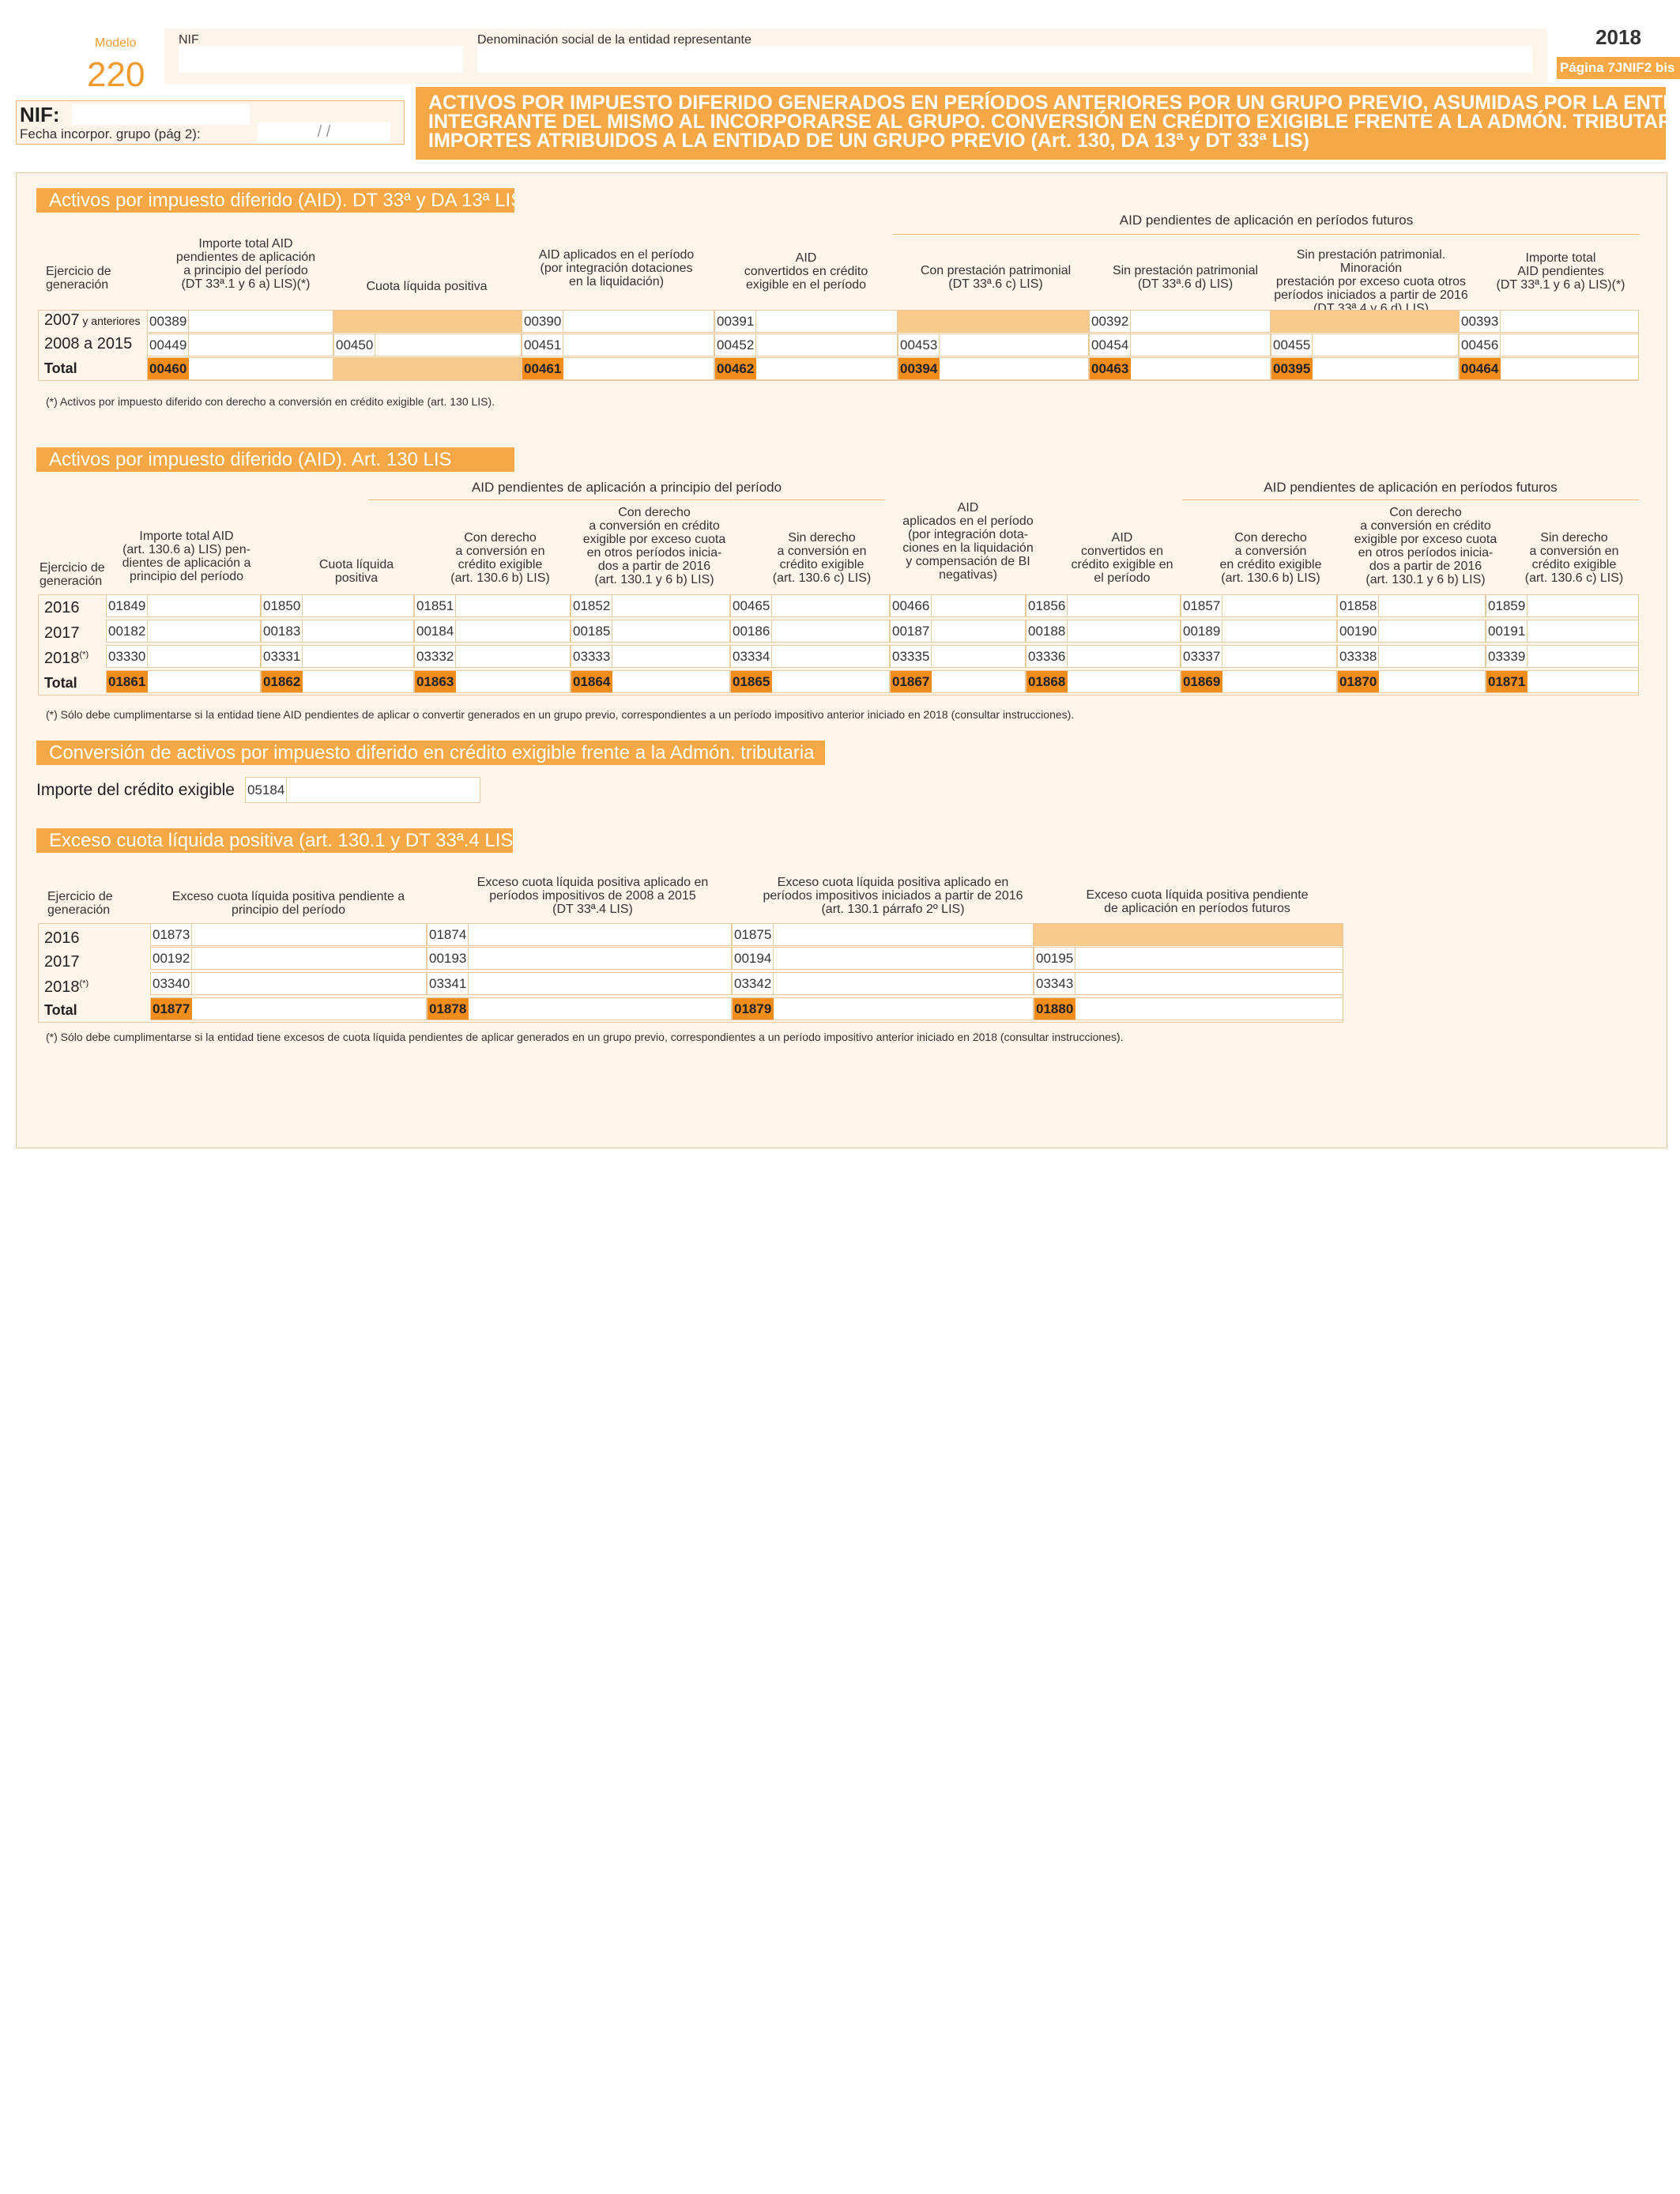 Image resolution: width=1680 pixels, height=2194 pixels. What do you see at coordinates (993, 345) in the screenshot?
I see `sec1-cell: 00453` at bounding box center [993, 345].